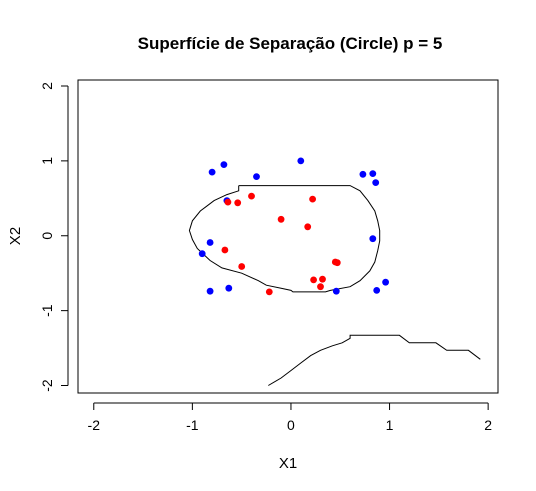 Image resolution: width=536 pixels, height=491 pixels. What do you see at coordinates (47, 385) in the screenshot?
I see `y-tick-label: -2` at bounding box center [47, 385].